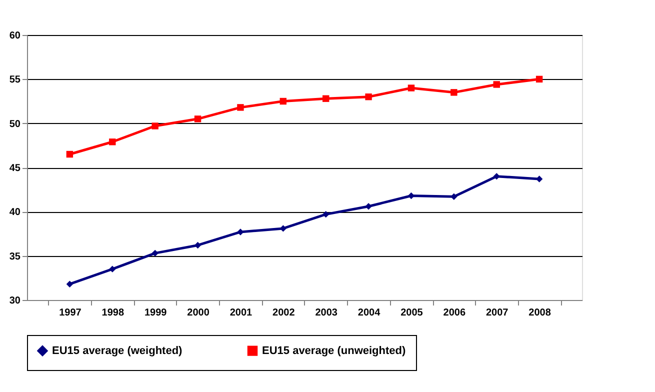 Image resolution: width=655 pixels, height=392 pixels. Describe the element at coordinates (15, 212) in the screenshot. I see `y-tick-label: 40` at that location.